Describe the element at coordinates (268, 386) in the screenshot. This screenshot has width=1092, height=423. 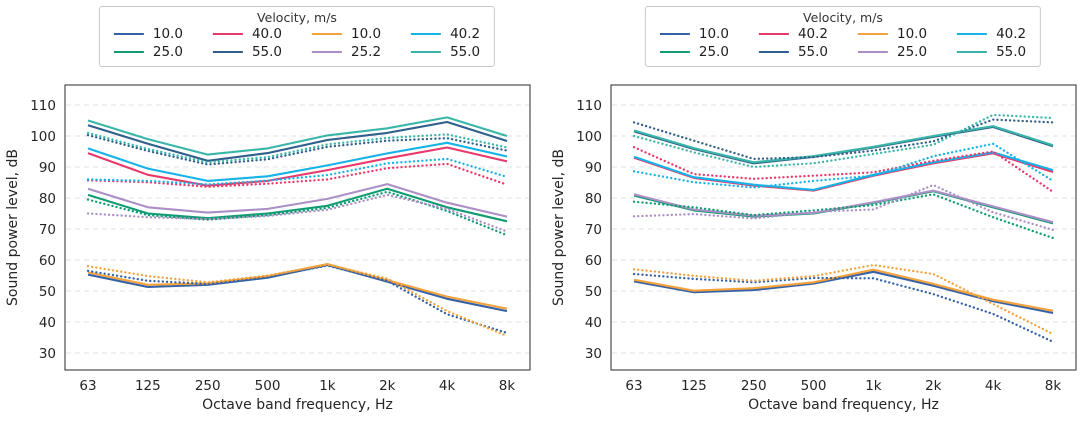
I see `x-tick-label: 500` at that location.